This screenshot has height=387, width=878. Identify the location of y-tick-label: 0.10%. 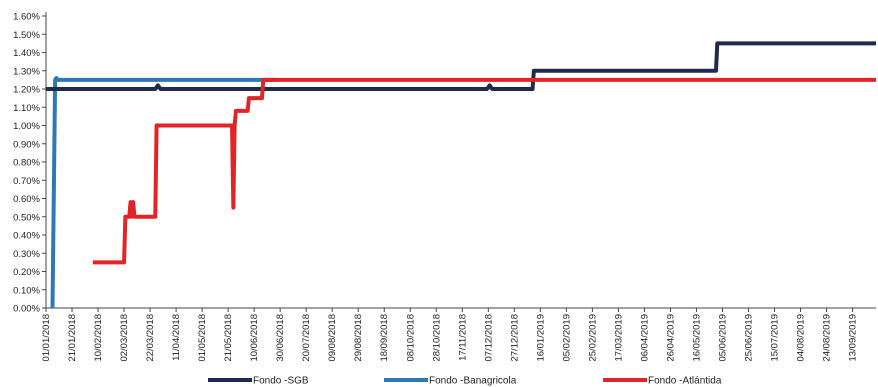
(26, 290).